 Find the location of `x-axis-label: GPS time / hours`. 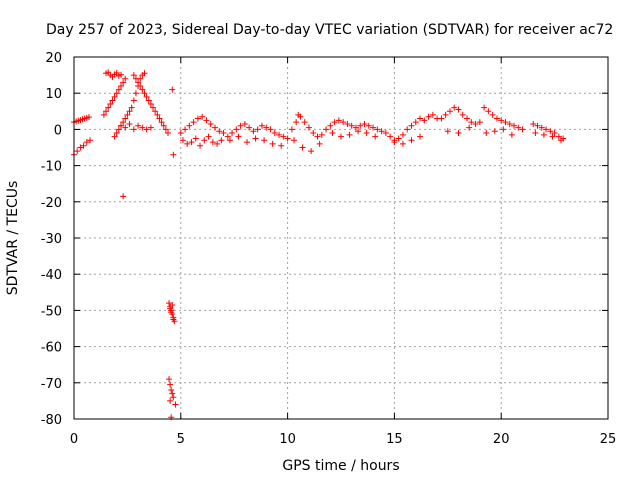

x-axis-label: GPS time / hours is located at coordinates (340, 466).